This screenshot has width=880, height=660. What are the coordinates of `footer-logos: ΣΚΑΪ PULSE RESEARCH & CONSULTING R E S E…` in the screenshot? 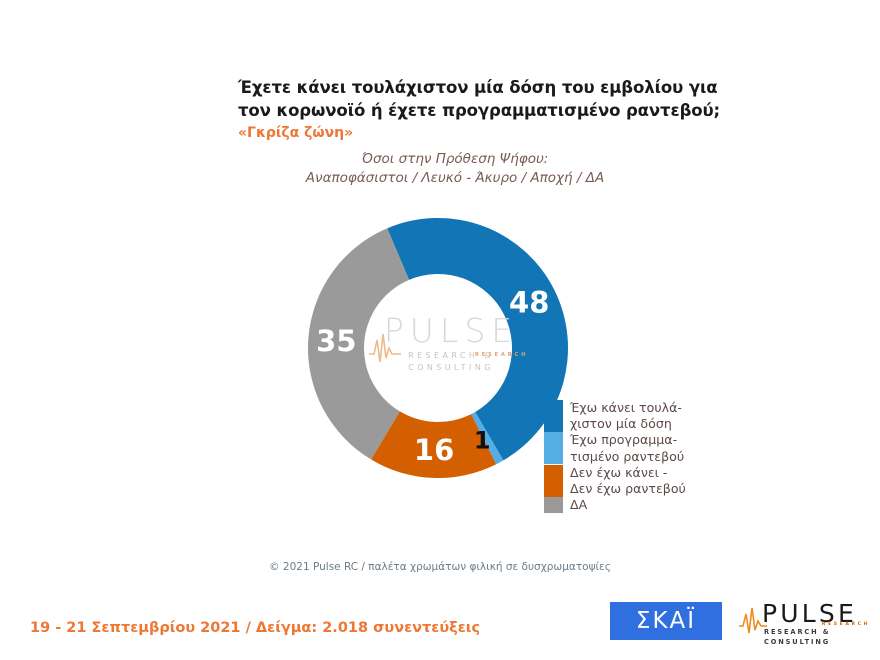 It's located at (739, 622).